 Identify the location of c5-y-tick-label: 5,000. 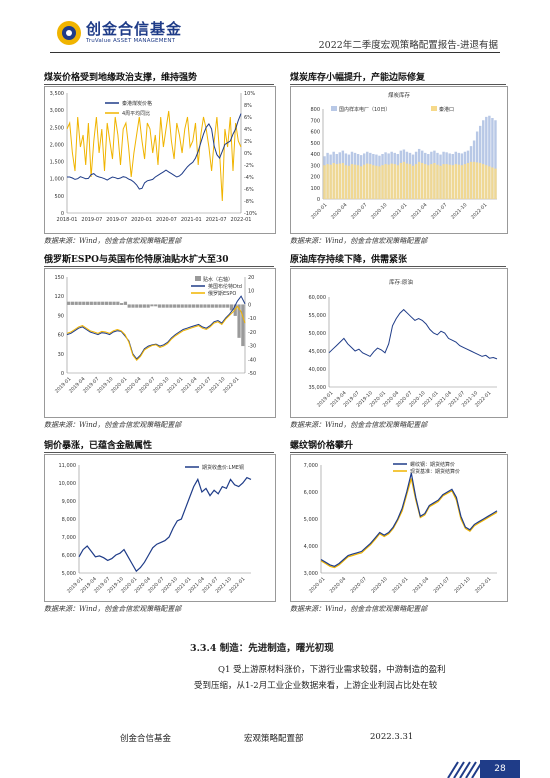
(69, 574).